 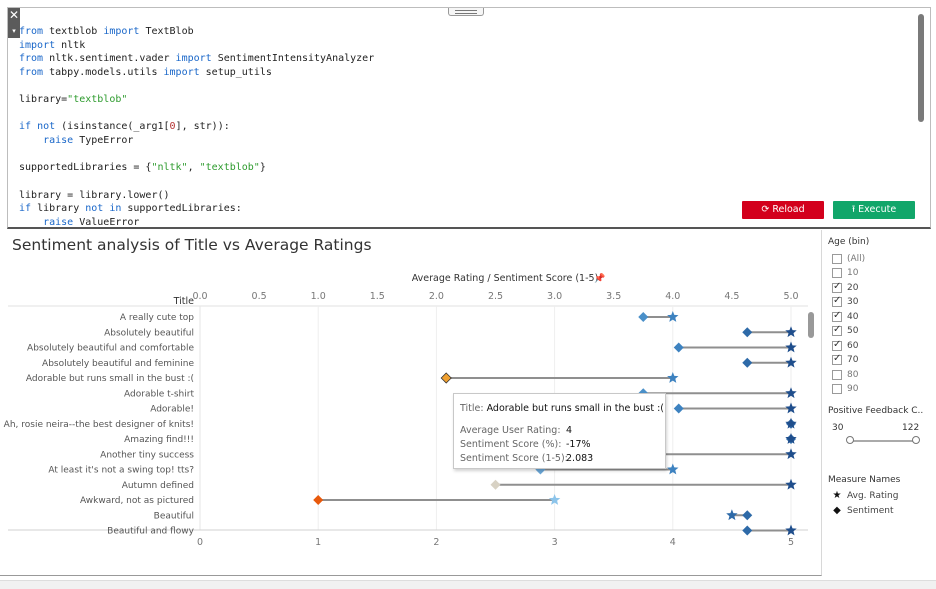 I want to click on code-line: if library not in supportedLibraries:, so click(x=130, y=209).